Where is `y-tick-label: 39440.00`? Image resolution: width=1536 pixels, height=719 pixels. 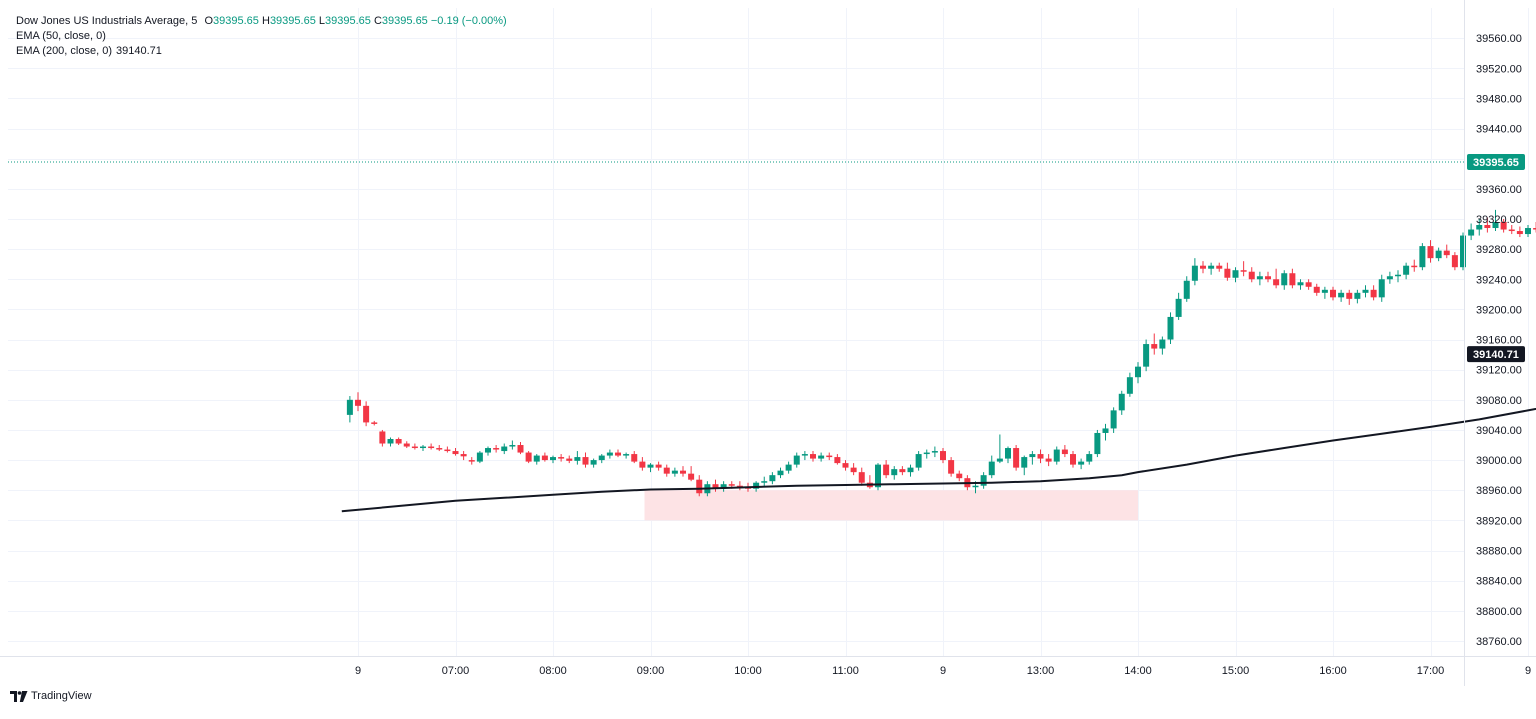 y-tick-label: 39440.00 is located at coordinates (1499, 130).